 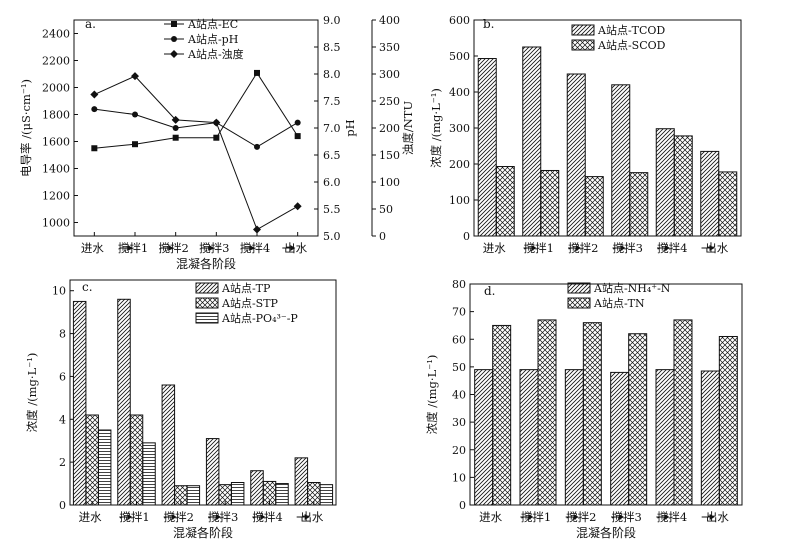 What do you see at coordinates (489, 24) in the screenshot?
I see `b-panel-label: b.` at bounding box center [489, 24].